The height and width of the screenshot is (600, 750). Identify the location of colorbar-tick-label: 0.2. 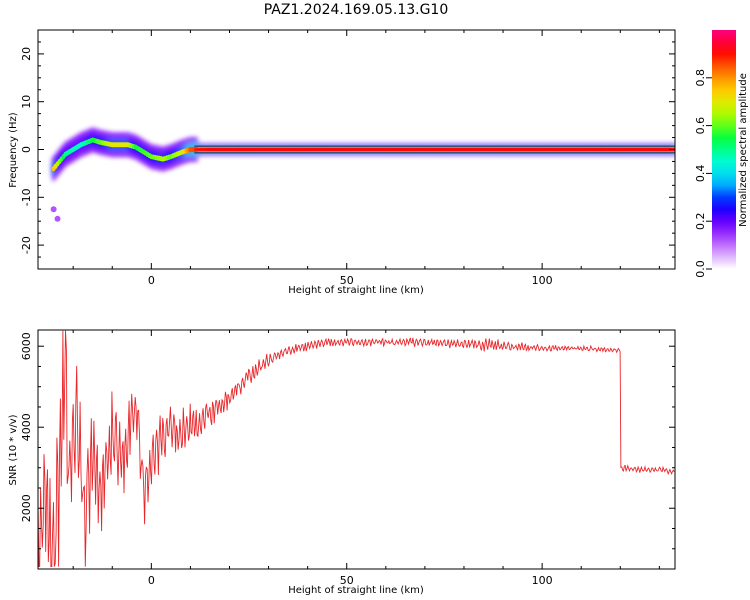
(700, 221).